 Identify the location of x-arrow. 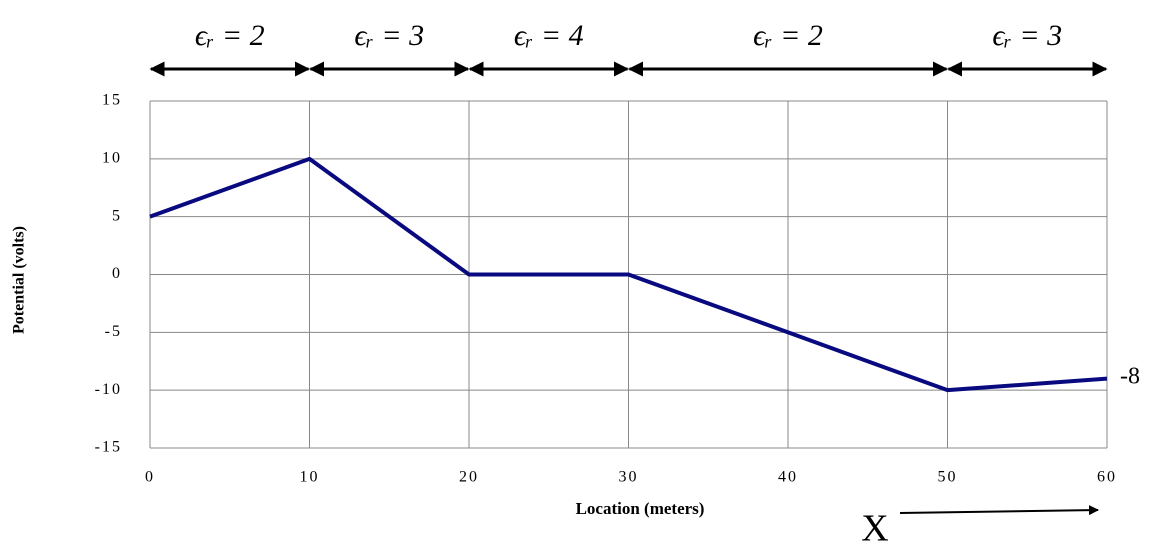
(999, 510).